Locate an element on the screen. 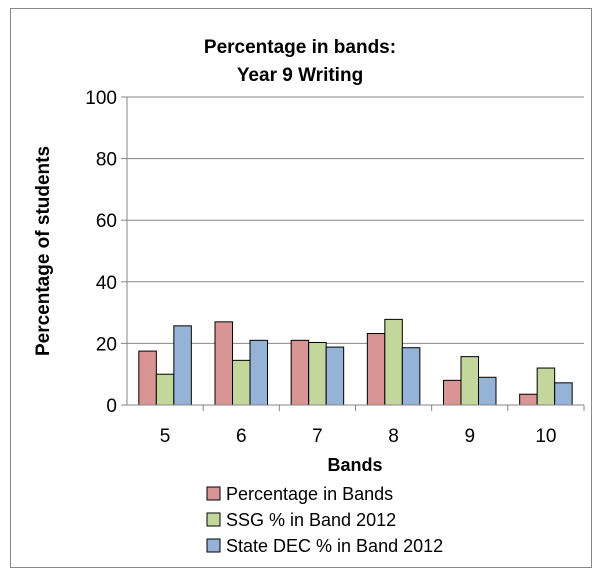 This screenshot has height=571, width=602. chart-title-line-2: Year 9 Writing is located at coordinates (300, 75).